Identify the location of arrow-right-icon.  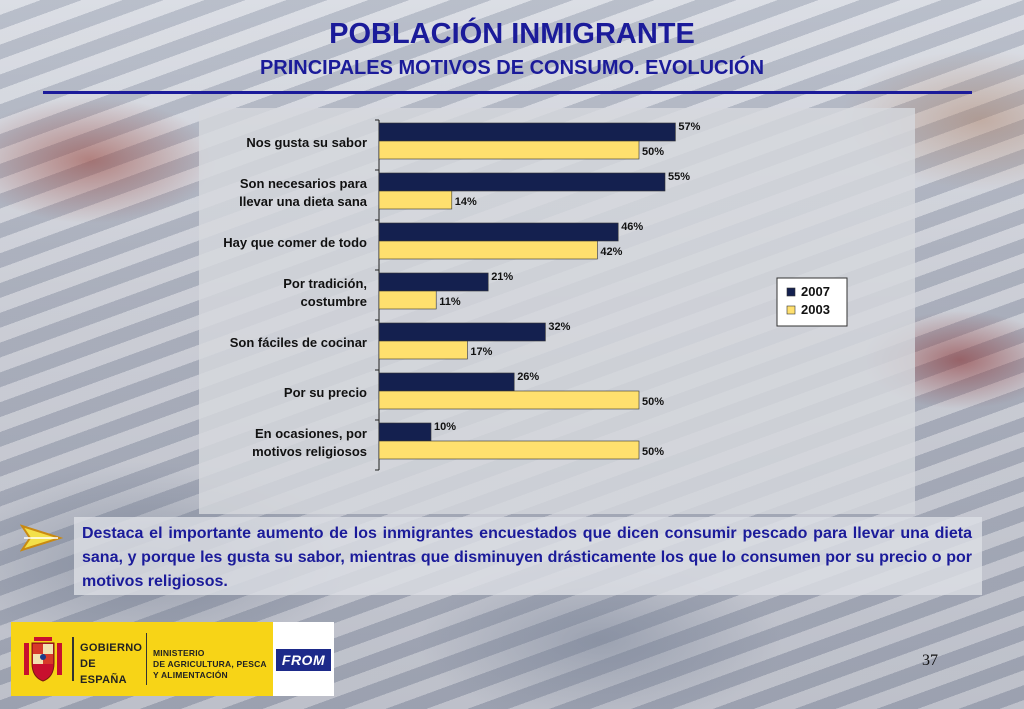
(42, 538).